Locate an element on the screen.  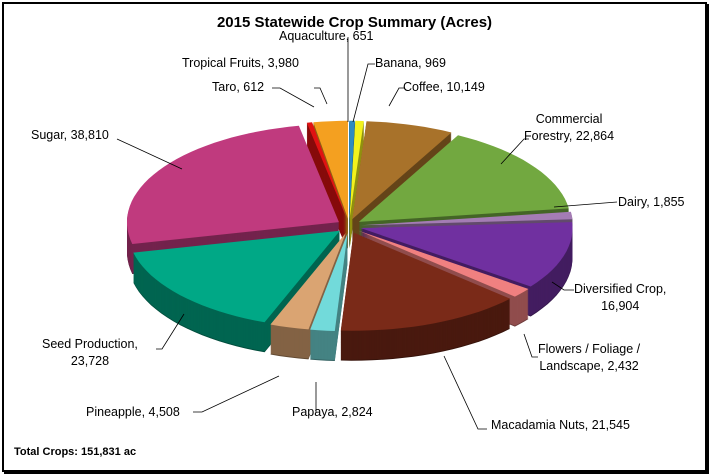
label-dairy: Dairy, 1,855 is located at coordinates (651, 202).